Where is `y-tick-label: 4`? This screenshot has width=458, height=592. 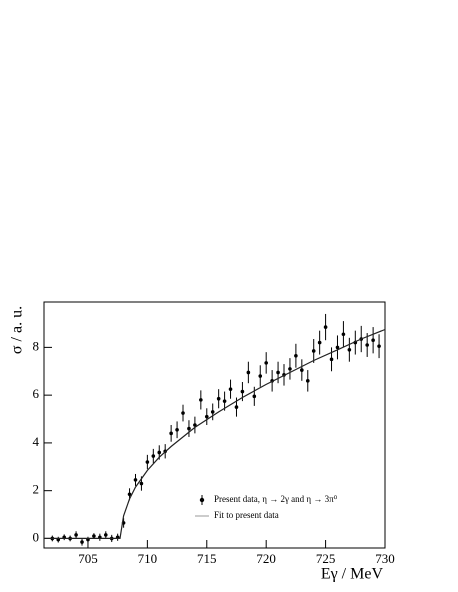
y-tick-label: 4 is located at coordinates (36, 441).